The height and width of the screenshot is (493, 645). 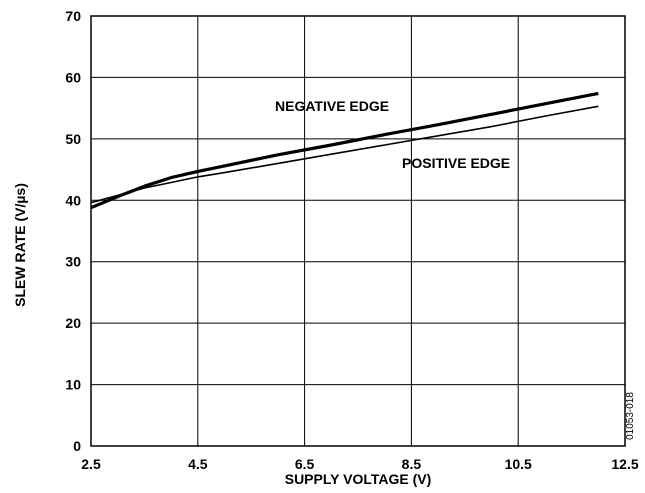 I want to click on x-tick-label: 2.5, so click(x=91, y=464).